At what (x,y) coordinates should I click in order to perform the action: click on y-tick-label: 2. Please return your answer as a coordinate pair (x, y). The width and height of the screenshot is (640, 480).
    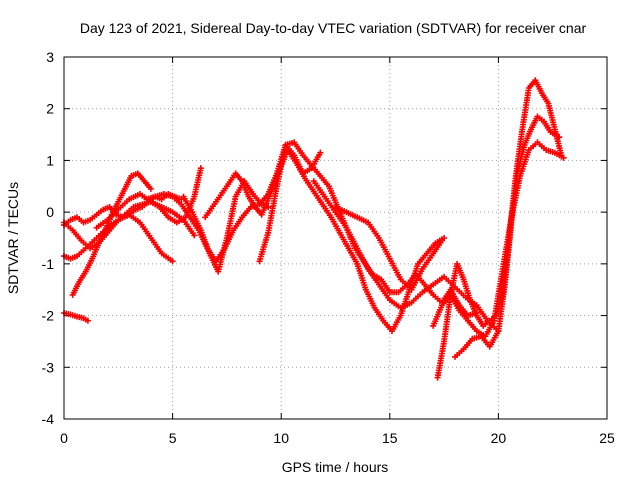
    Looking at the image, I should click on (50, 109).